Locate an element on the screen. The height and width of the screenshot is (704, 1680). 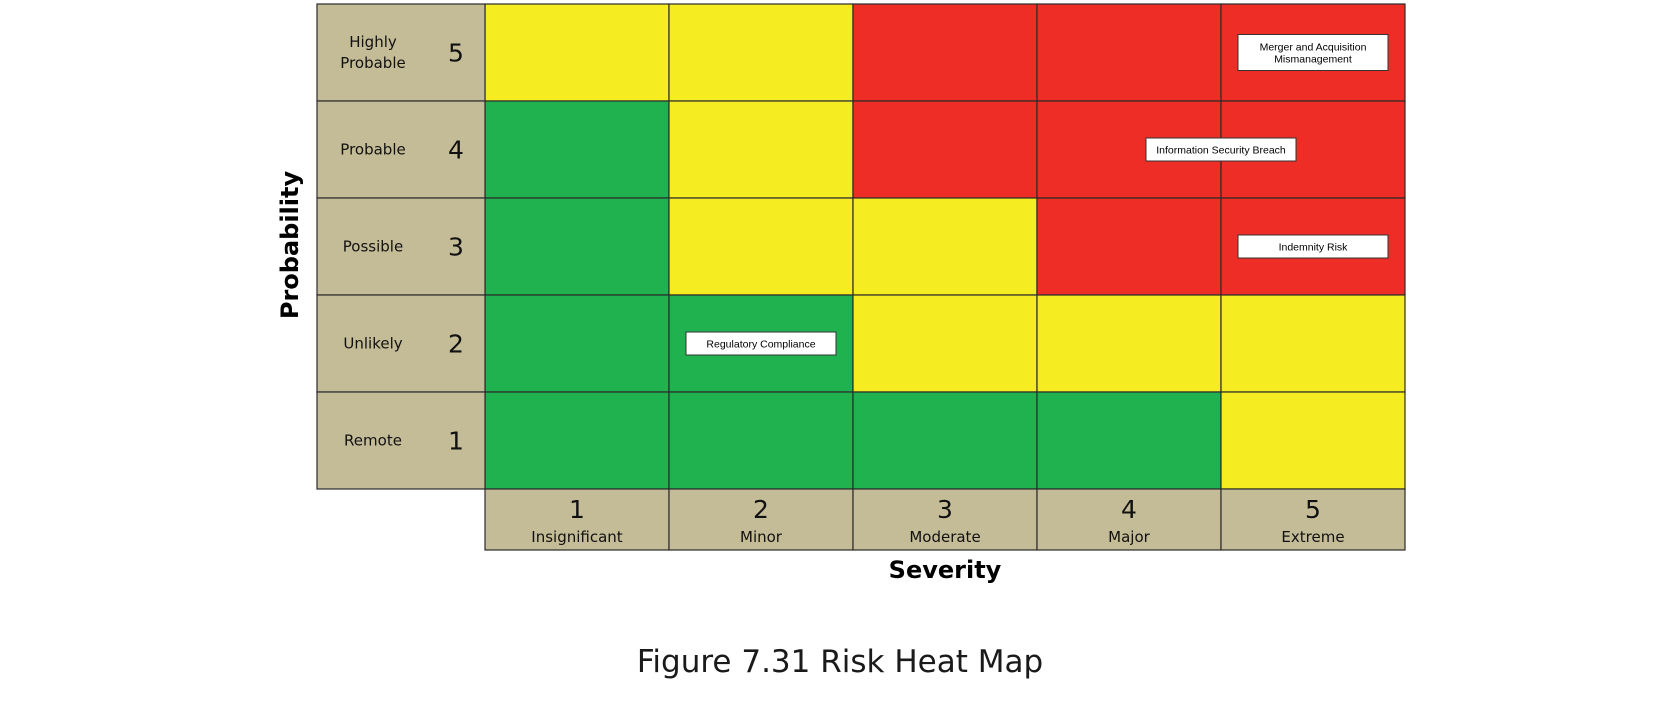
severity-value: 2 is located at coordinates (761, 509).